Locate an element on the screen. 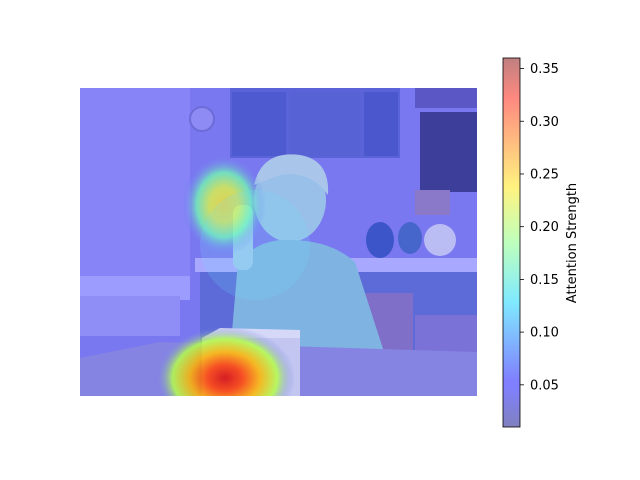 This screenshot has width=640, height=480. colorbar-frame is located at coordinates (511, 242).